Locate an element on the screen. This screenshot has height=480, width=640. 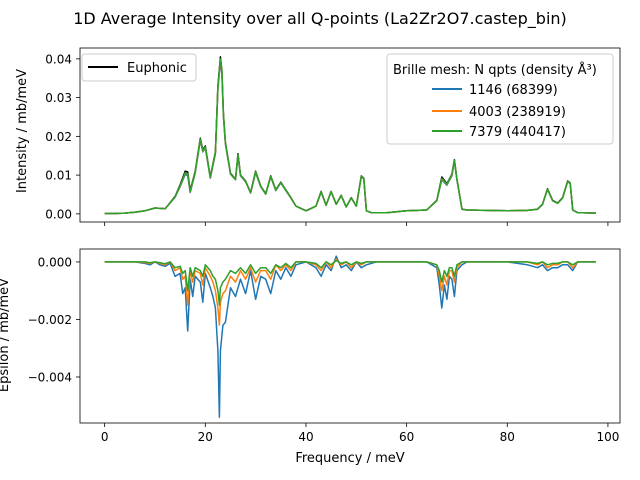
bottom-xtick-label-80: 80 is located at coordinates (507, 437).